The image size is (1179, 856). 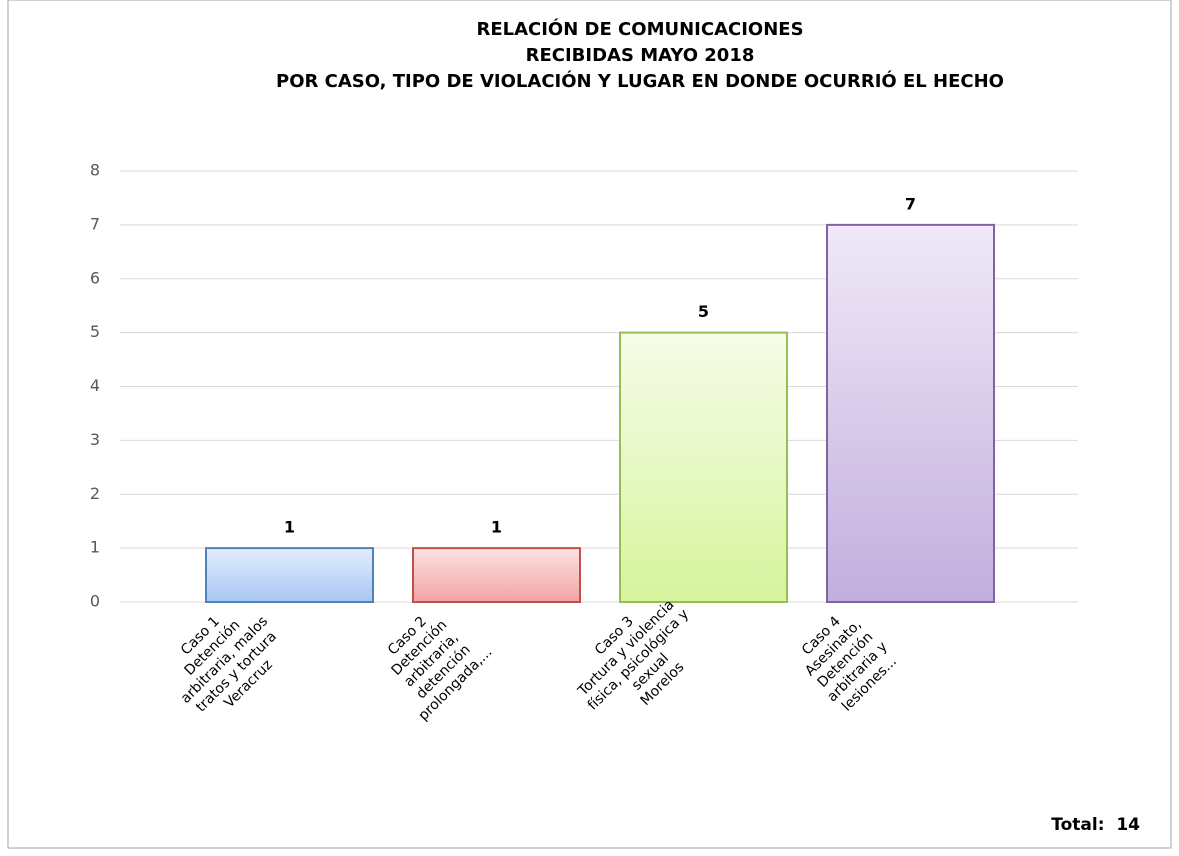 What do you see at coordinates (95, 385) in the screenshot?
I see `y-tick-label: 4` at bounding box center [95, 385].